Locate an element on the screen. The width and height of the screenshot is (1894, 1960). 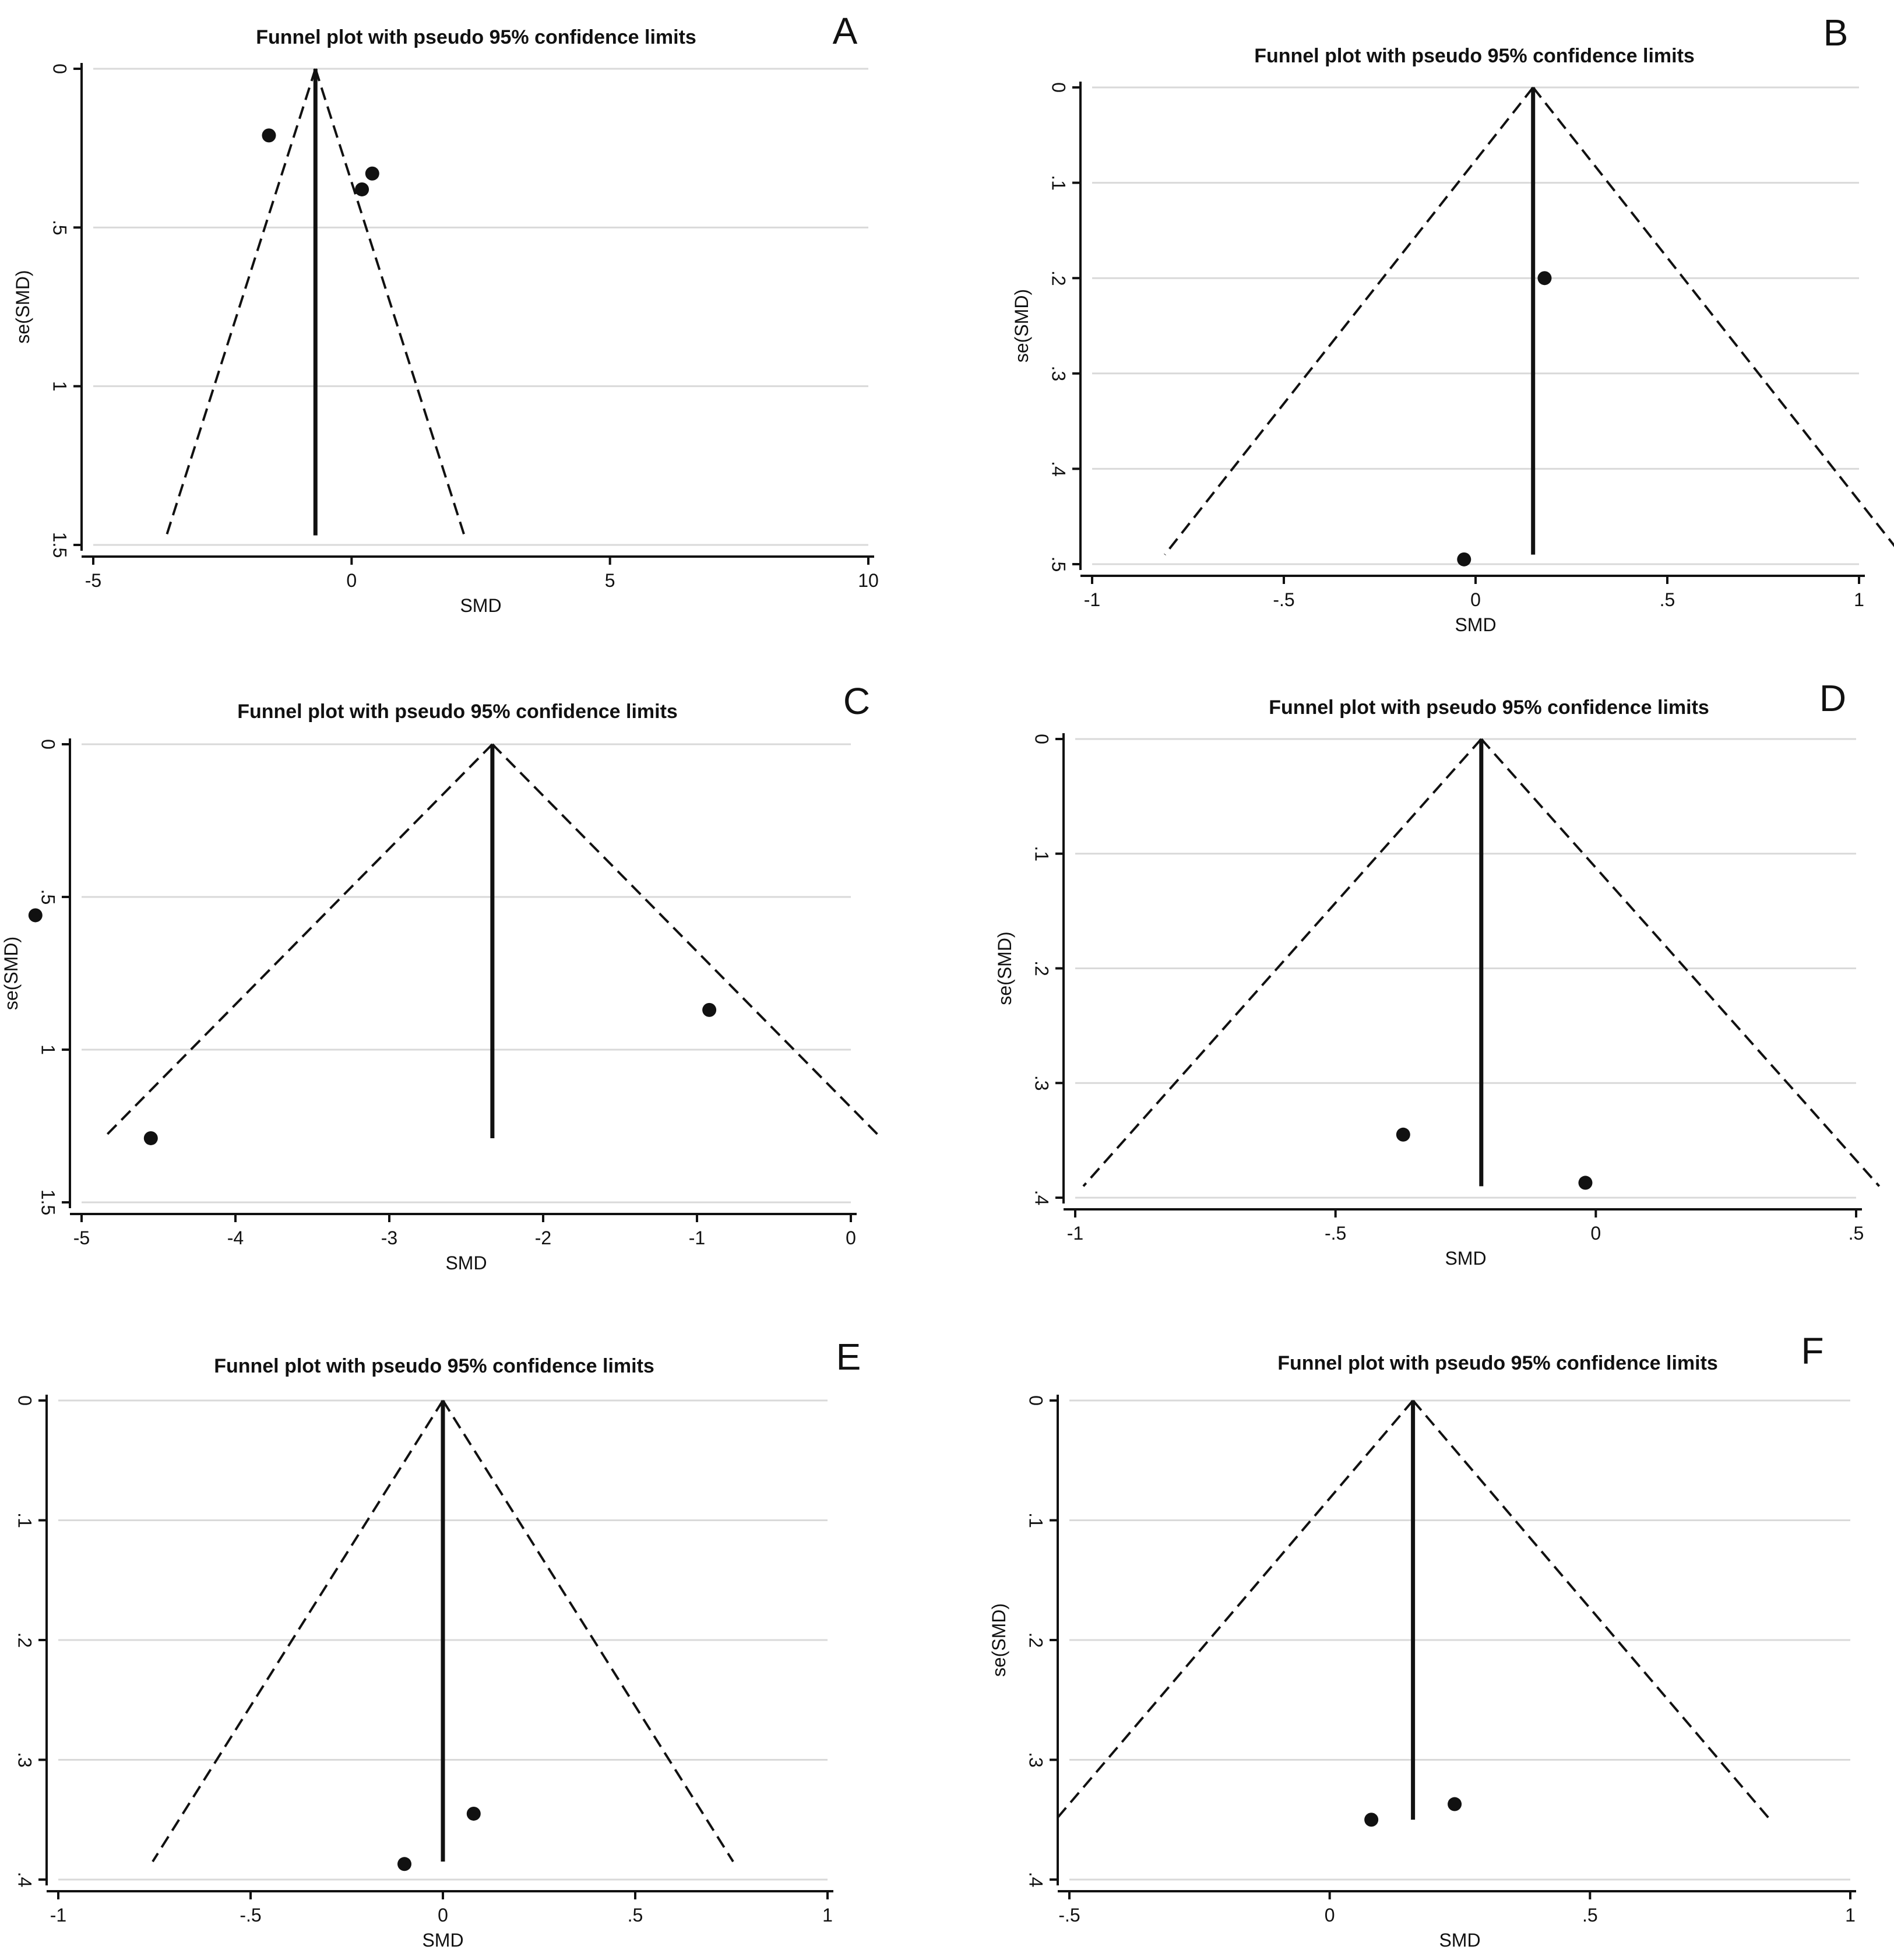
x-tick-label: 10 is located at coordinates (869, 580).